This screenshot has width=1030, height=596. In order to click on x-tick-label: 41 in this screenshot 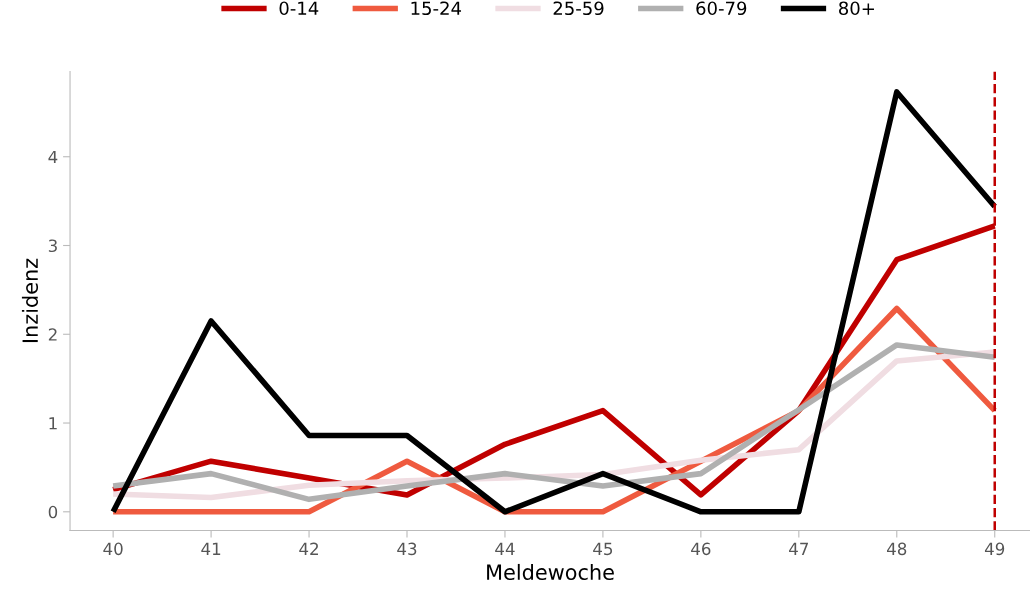, I will do `click(211, 548)`.